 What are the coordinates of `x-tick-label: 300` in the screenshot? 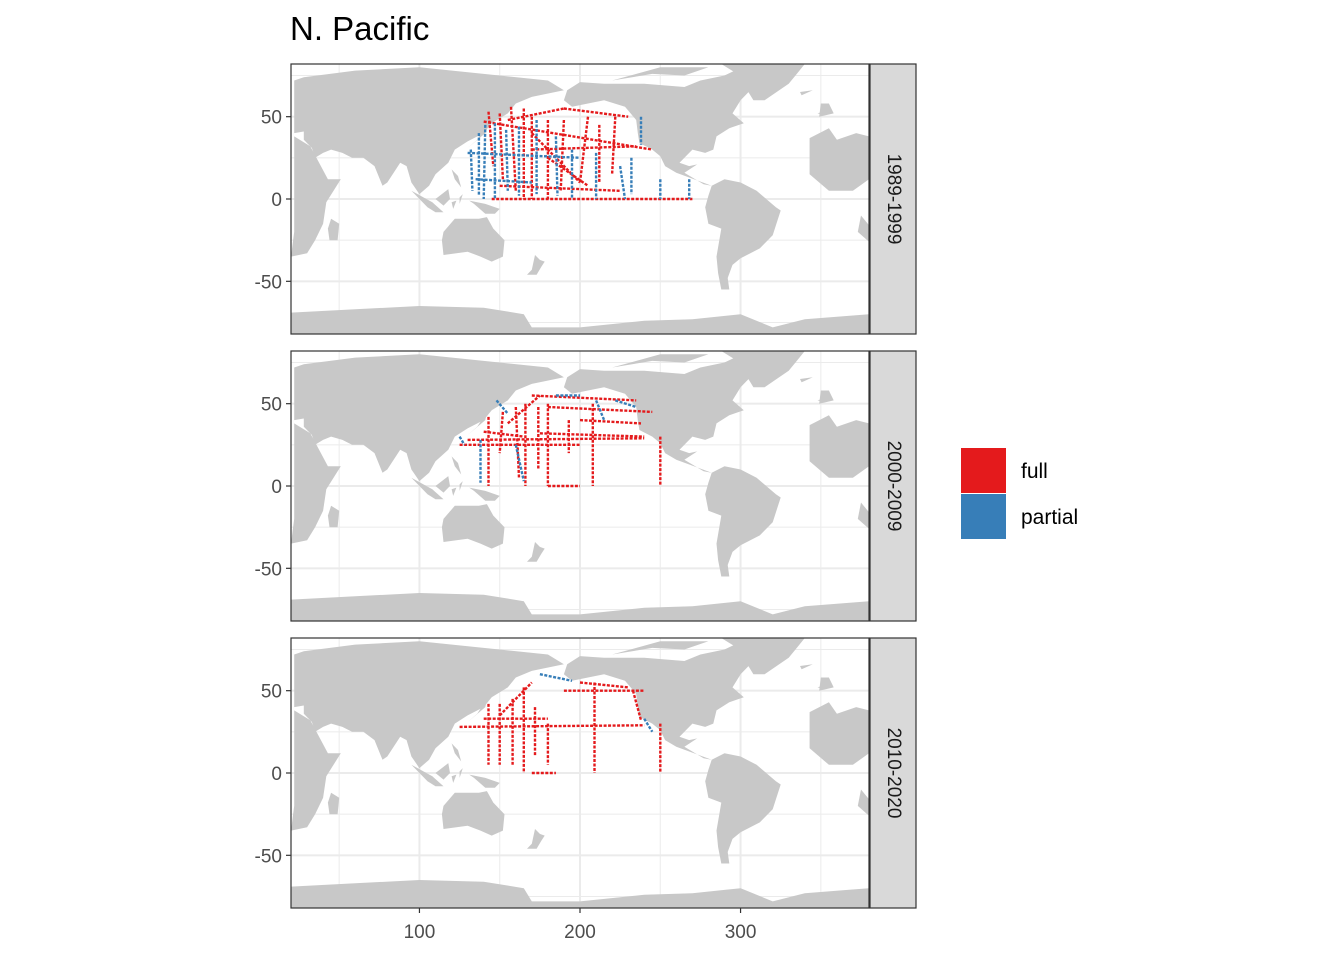 It's located at (741, 932).